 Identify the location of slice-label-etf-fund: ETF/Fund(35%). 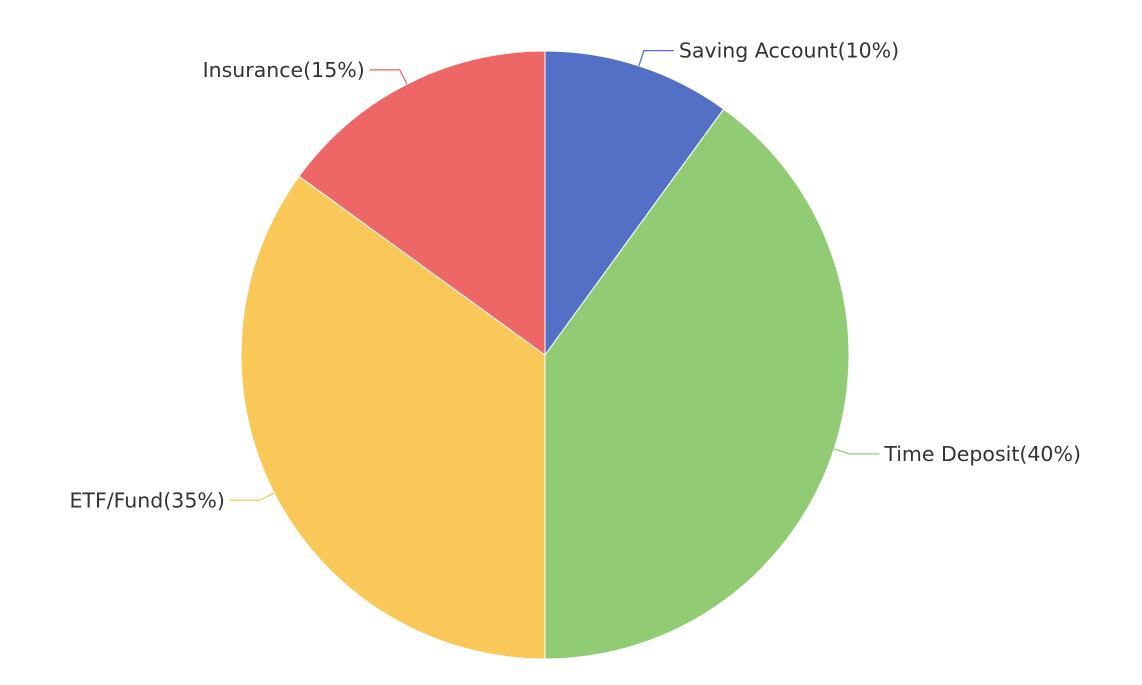
(146, 500).